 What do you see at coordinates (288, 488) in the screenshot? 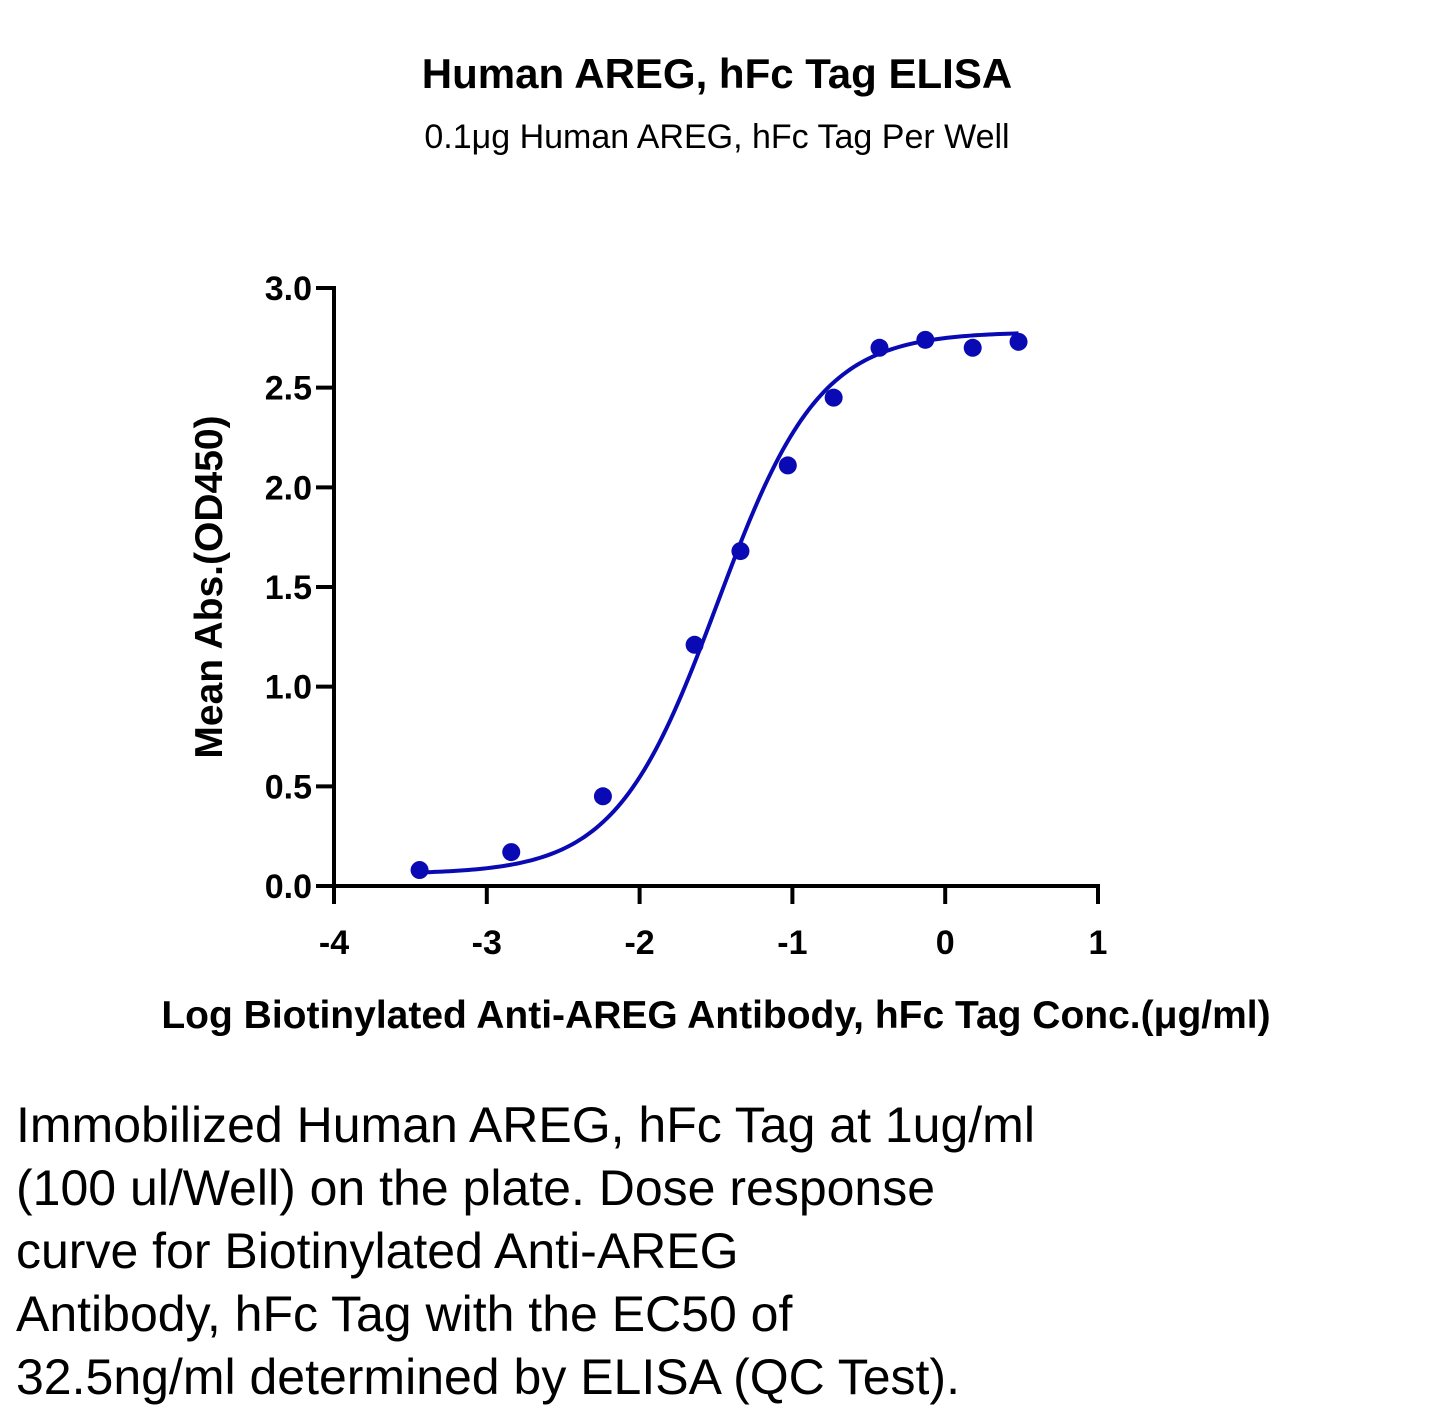
I see `y-tick-label: 2.0` at bounding box center [288, 488].